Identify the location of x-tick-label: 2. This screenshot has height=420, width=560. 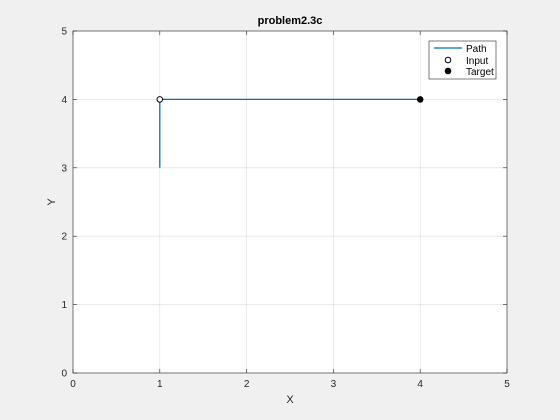
(247, 384).